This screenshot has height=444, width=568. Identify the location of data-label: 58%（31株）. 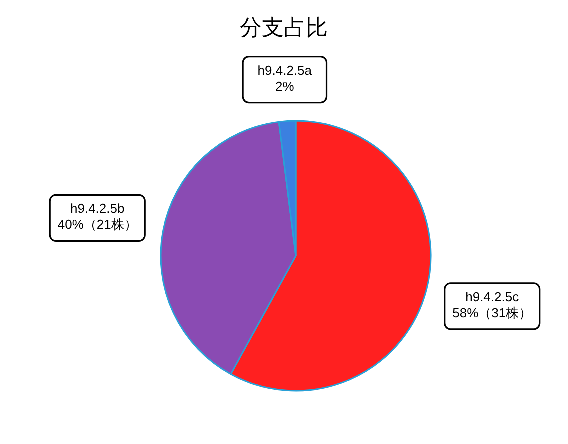
(492, 312).